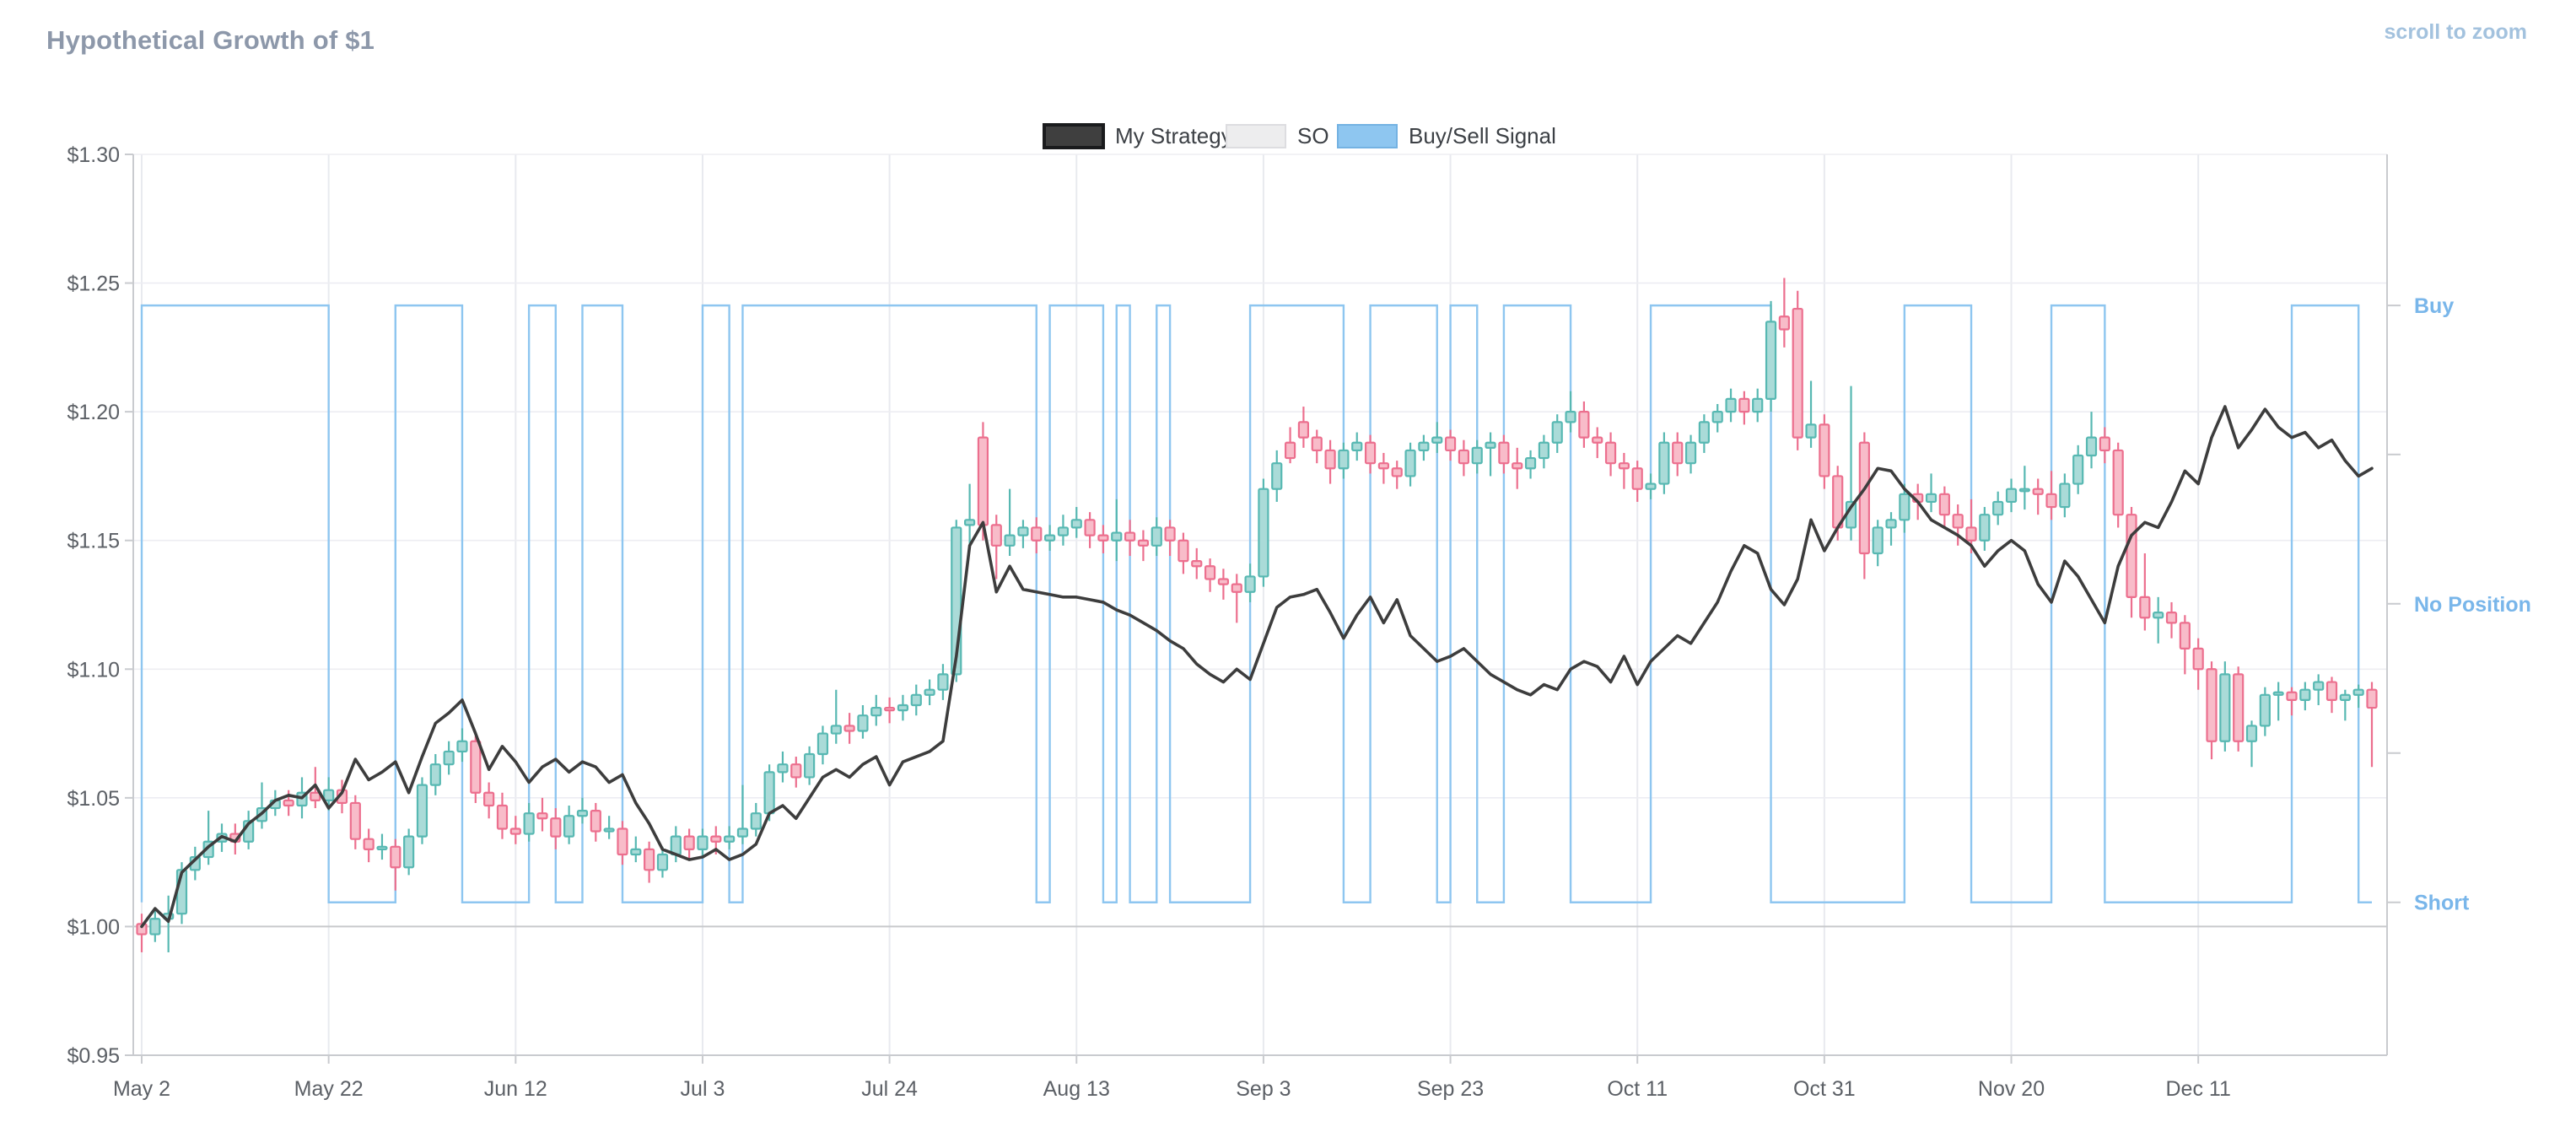 The image size is (2576, 1132). Describe the element at coordinates (889, 1089) in the screenshot. I see `x-tick-label: Jul 24` at that location.